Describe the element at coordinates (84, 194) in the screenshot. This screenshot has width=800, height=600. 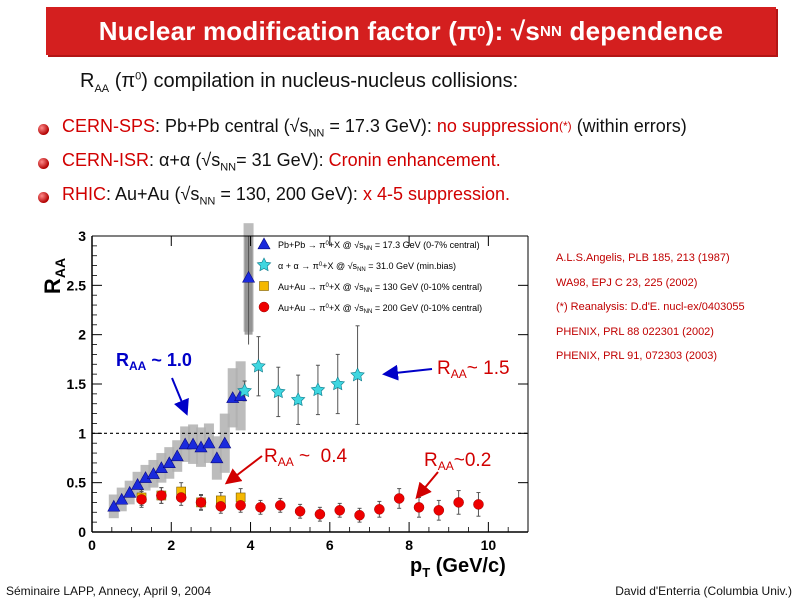
I see `bullet-rhic-label: RHIC` at that location.